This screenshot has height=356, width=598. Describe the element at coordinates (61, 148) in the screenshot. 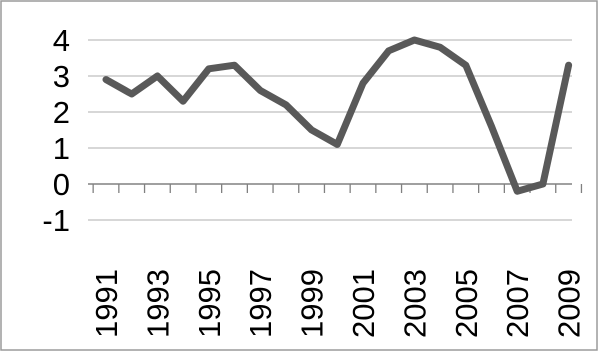

I see `y-tick-label: 1` at that location.